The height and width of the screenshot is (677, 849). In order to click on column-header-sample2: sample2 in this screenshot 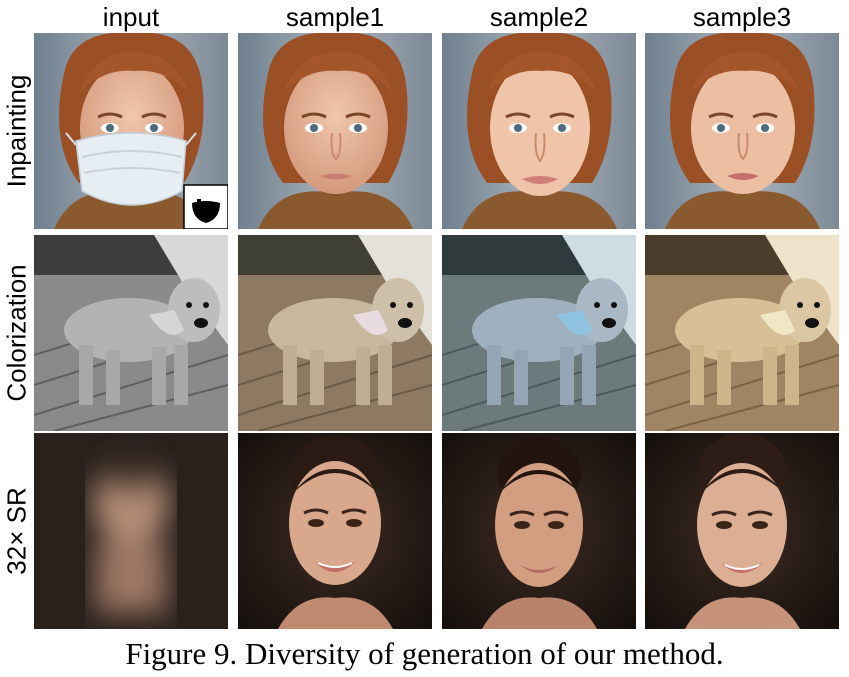, I will do `click(539, 17)`.